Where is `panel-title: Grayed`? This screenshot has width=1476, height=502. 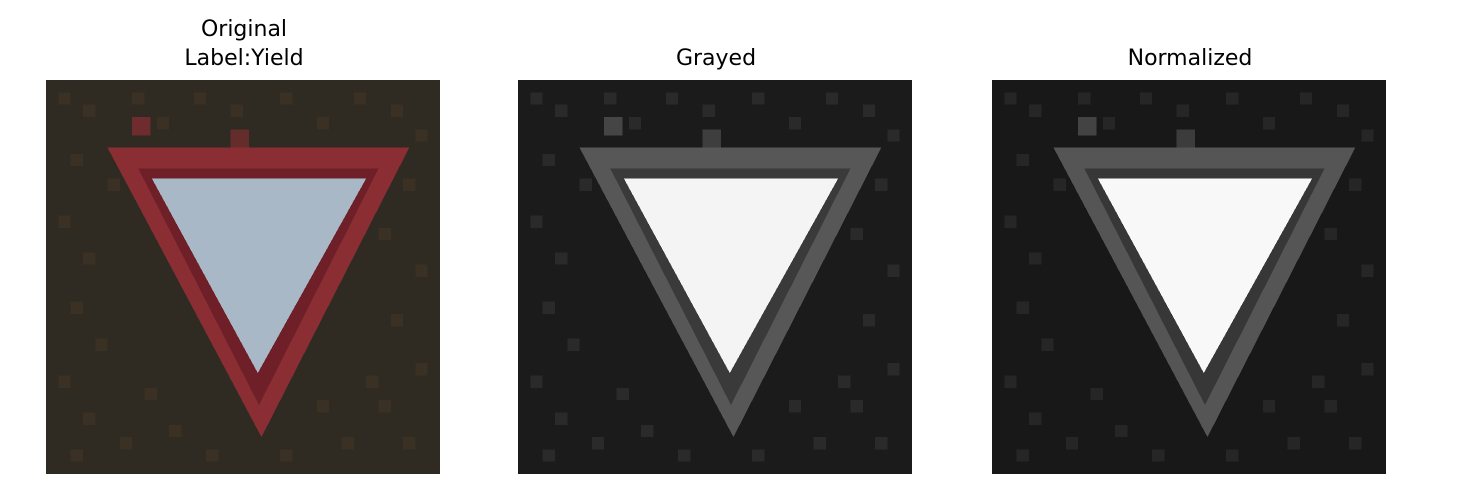 panel-title: Grayed is located at coordinates (716, 58).